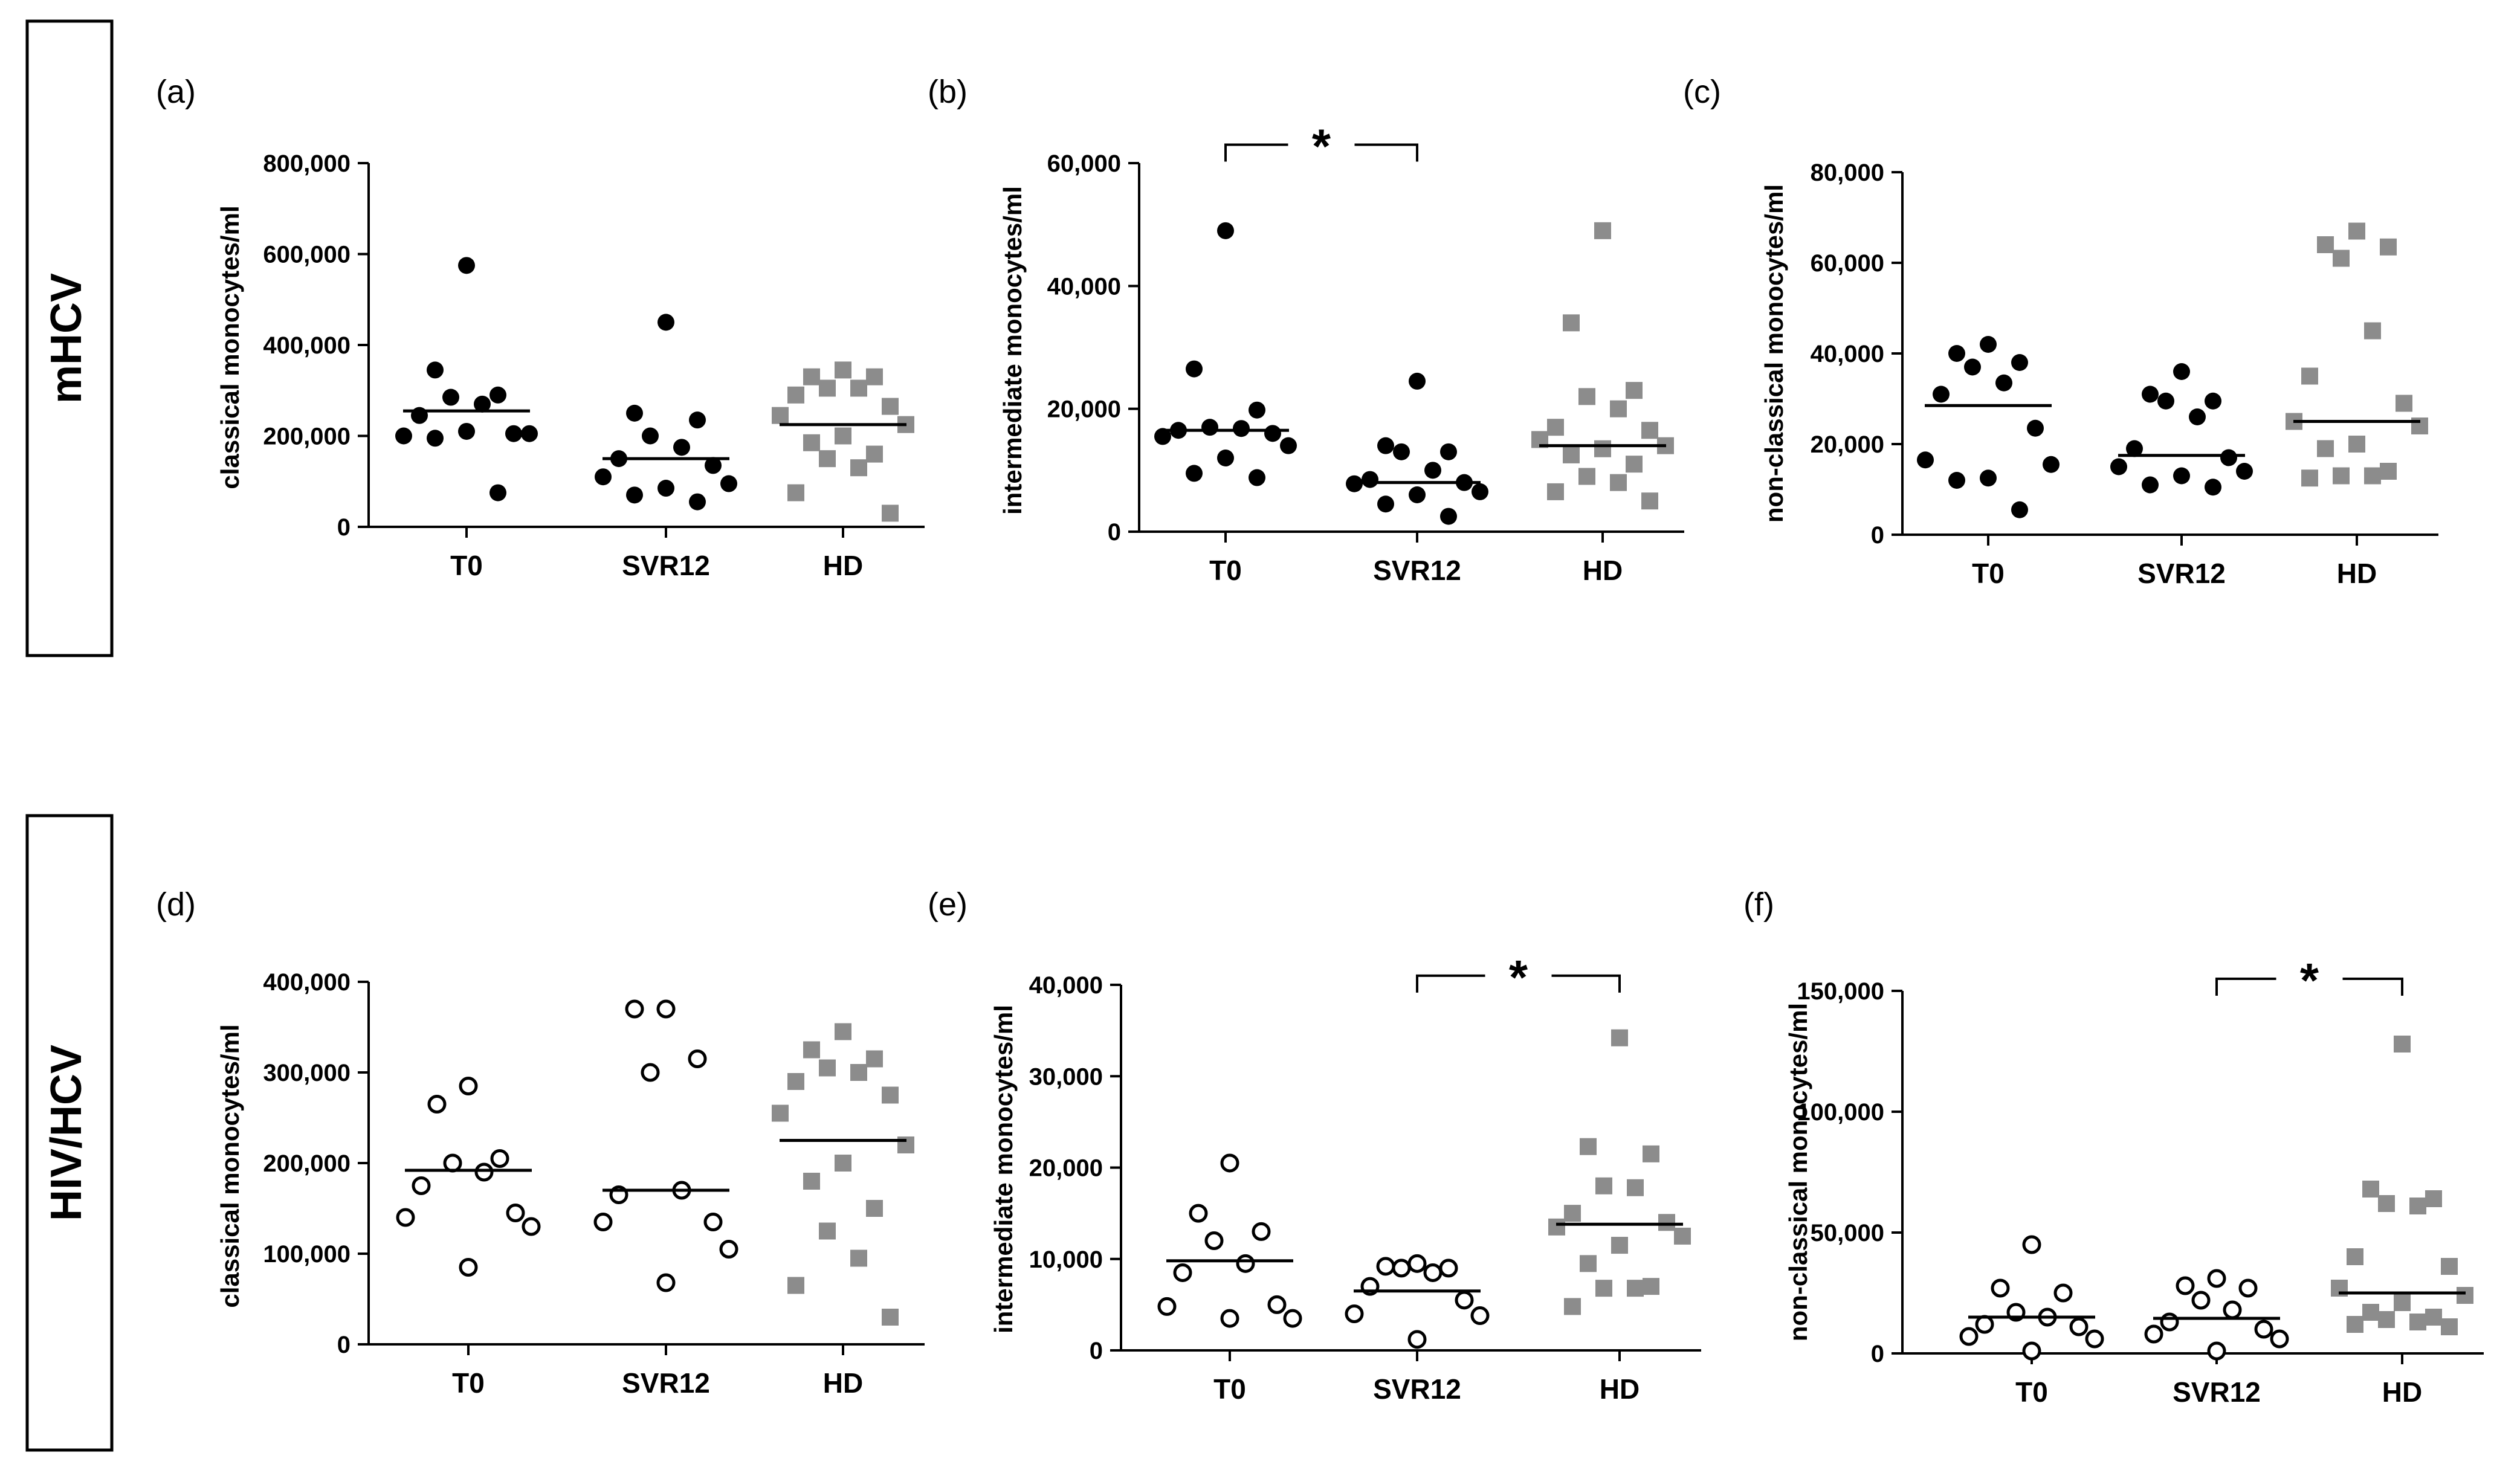  I want to click on y-axis-label: intermediate monocytes/ml, so click(1012, 350).